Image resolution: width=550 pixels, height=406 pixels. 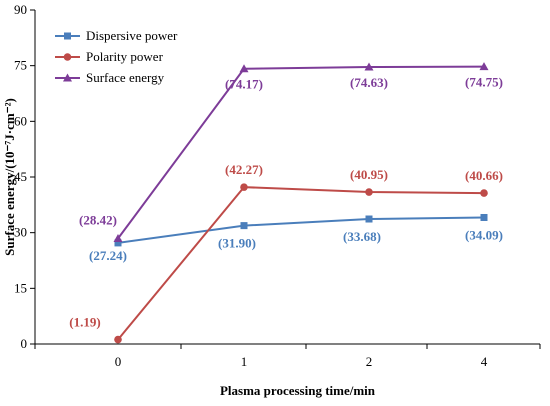 I want to click on y-tick-label: 45, so click(x=20, y=176).